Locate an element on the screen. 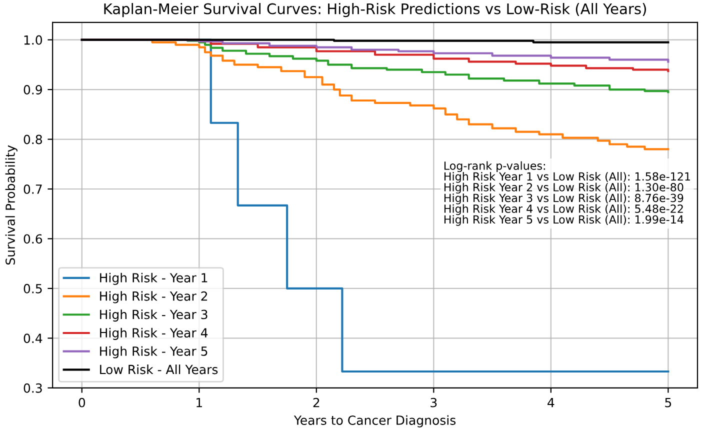 This screenshot has height=431, width=701. x-tick-label: 5 is located at coordinates (668, 403).